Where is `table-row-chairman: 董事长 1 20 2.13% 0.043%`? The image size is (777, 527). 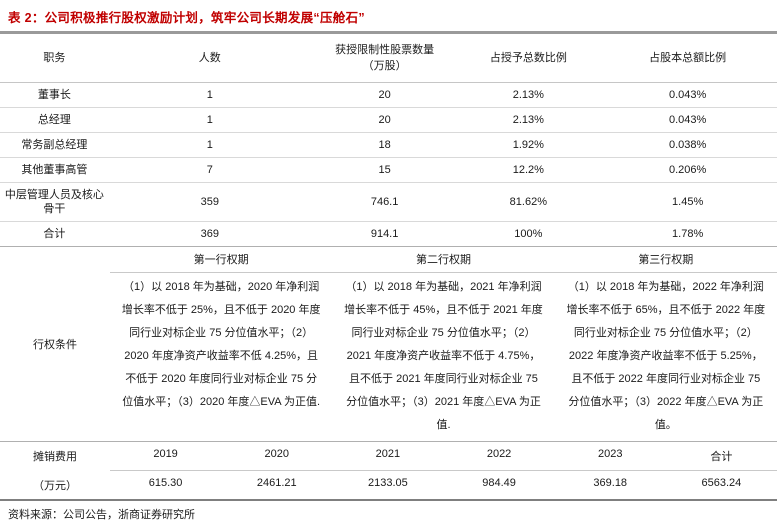
table-row-chairman: 董事长 1 20 2.13% 0.043% is located at coordinates (388, 95).